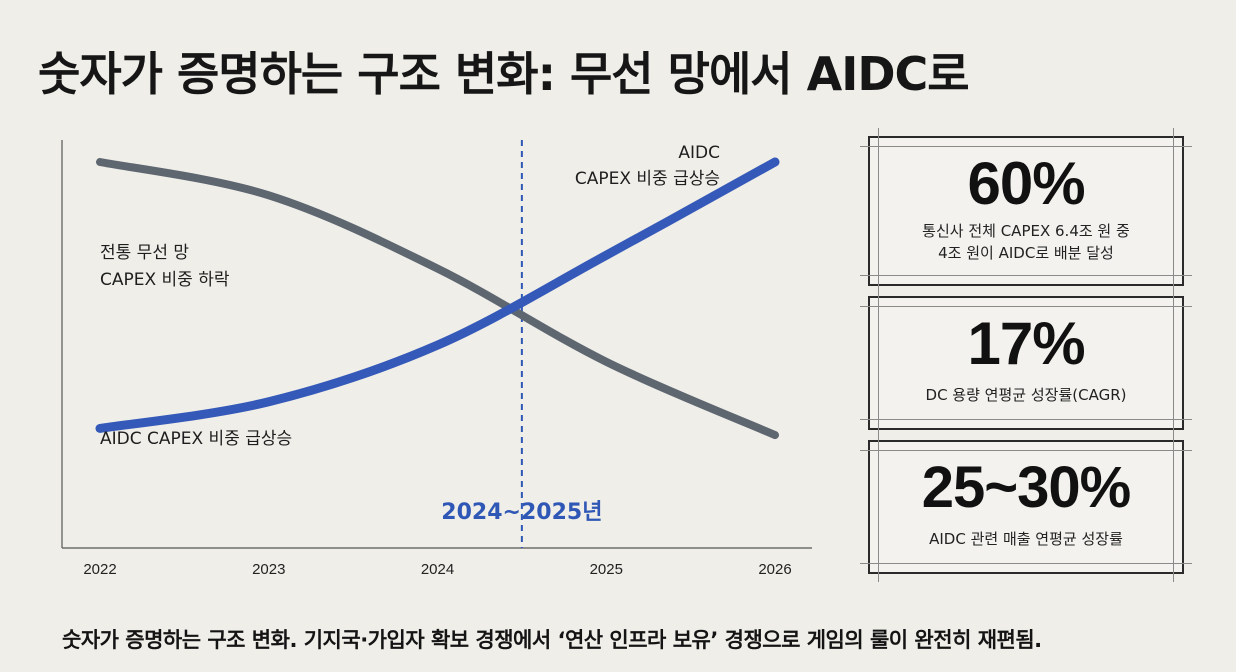  I want to click on top-label-aidc-line1: AIDC, so click(699, 153).